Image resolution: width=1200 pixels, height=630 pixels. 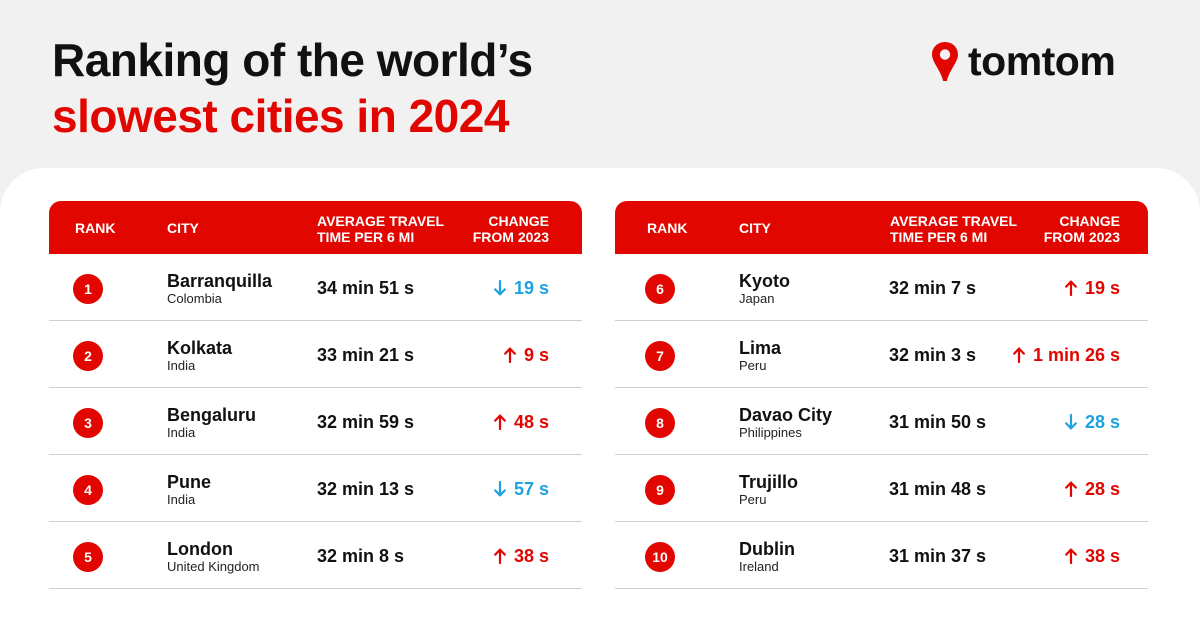 I want to click on city-cell: Lima Peru, so click(x=760, y=355).